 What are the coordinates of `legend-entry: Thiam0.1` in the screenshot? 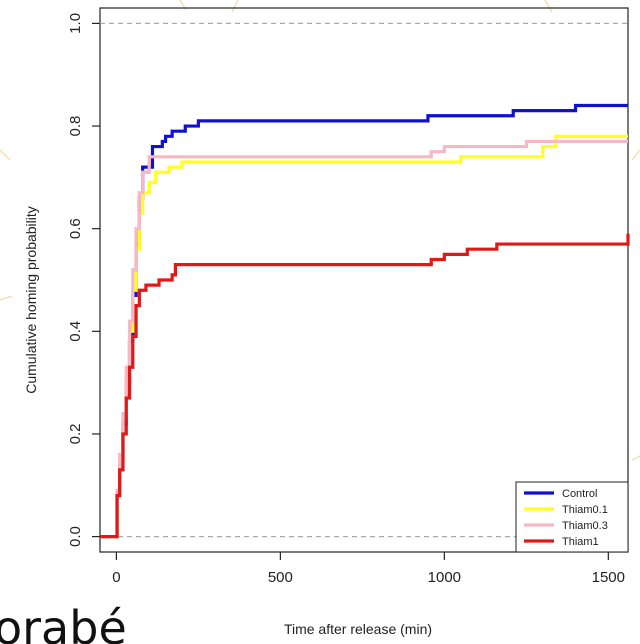 It's located at (585, 510).